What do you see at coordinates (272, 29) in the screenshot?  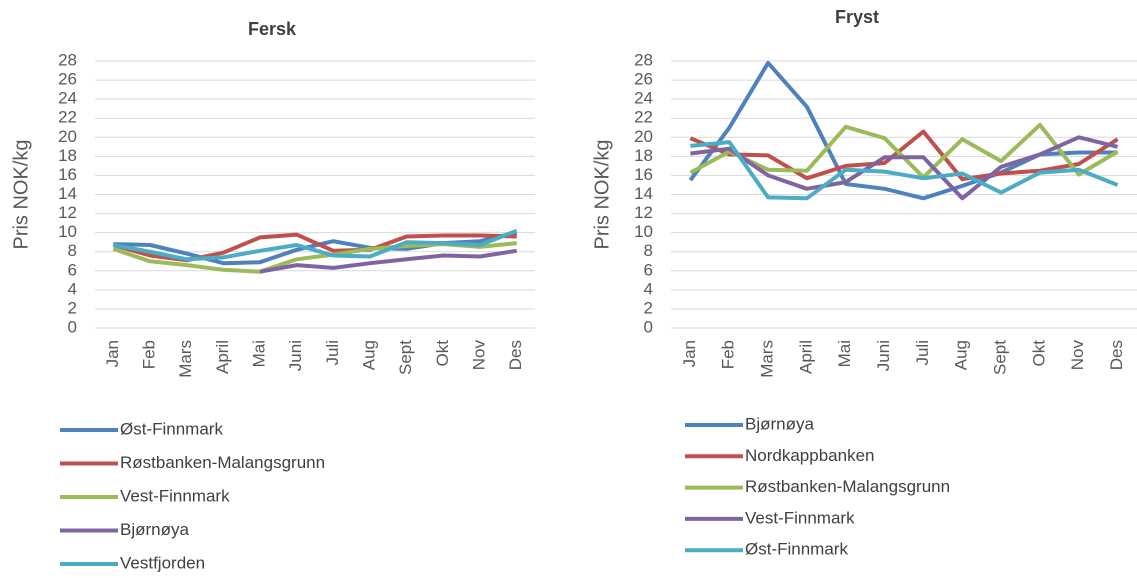 I see `chart-title: Fersk` at bounding box center [272, 29].